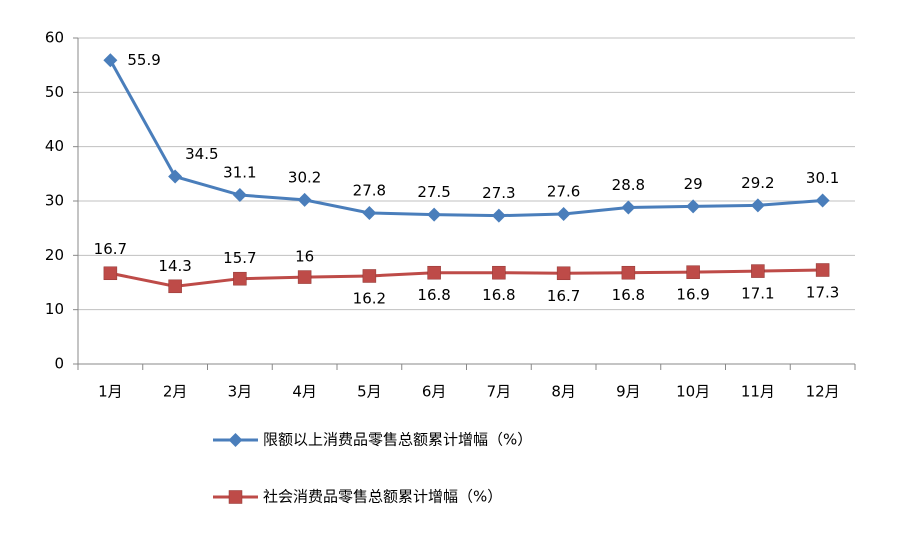  I want to click on y-tick-label: 10, so click(54, 309).